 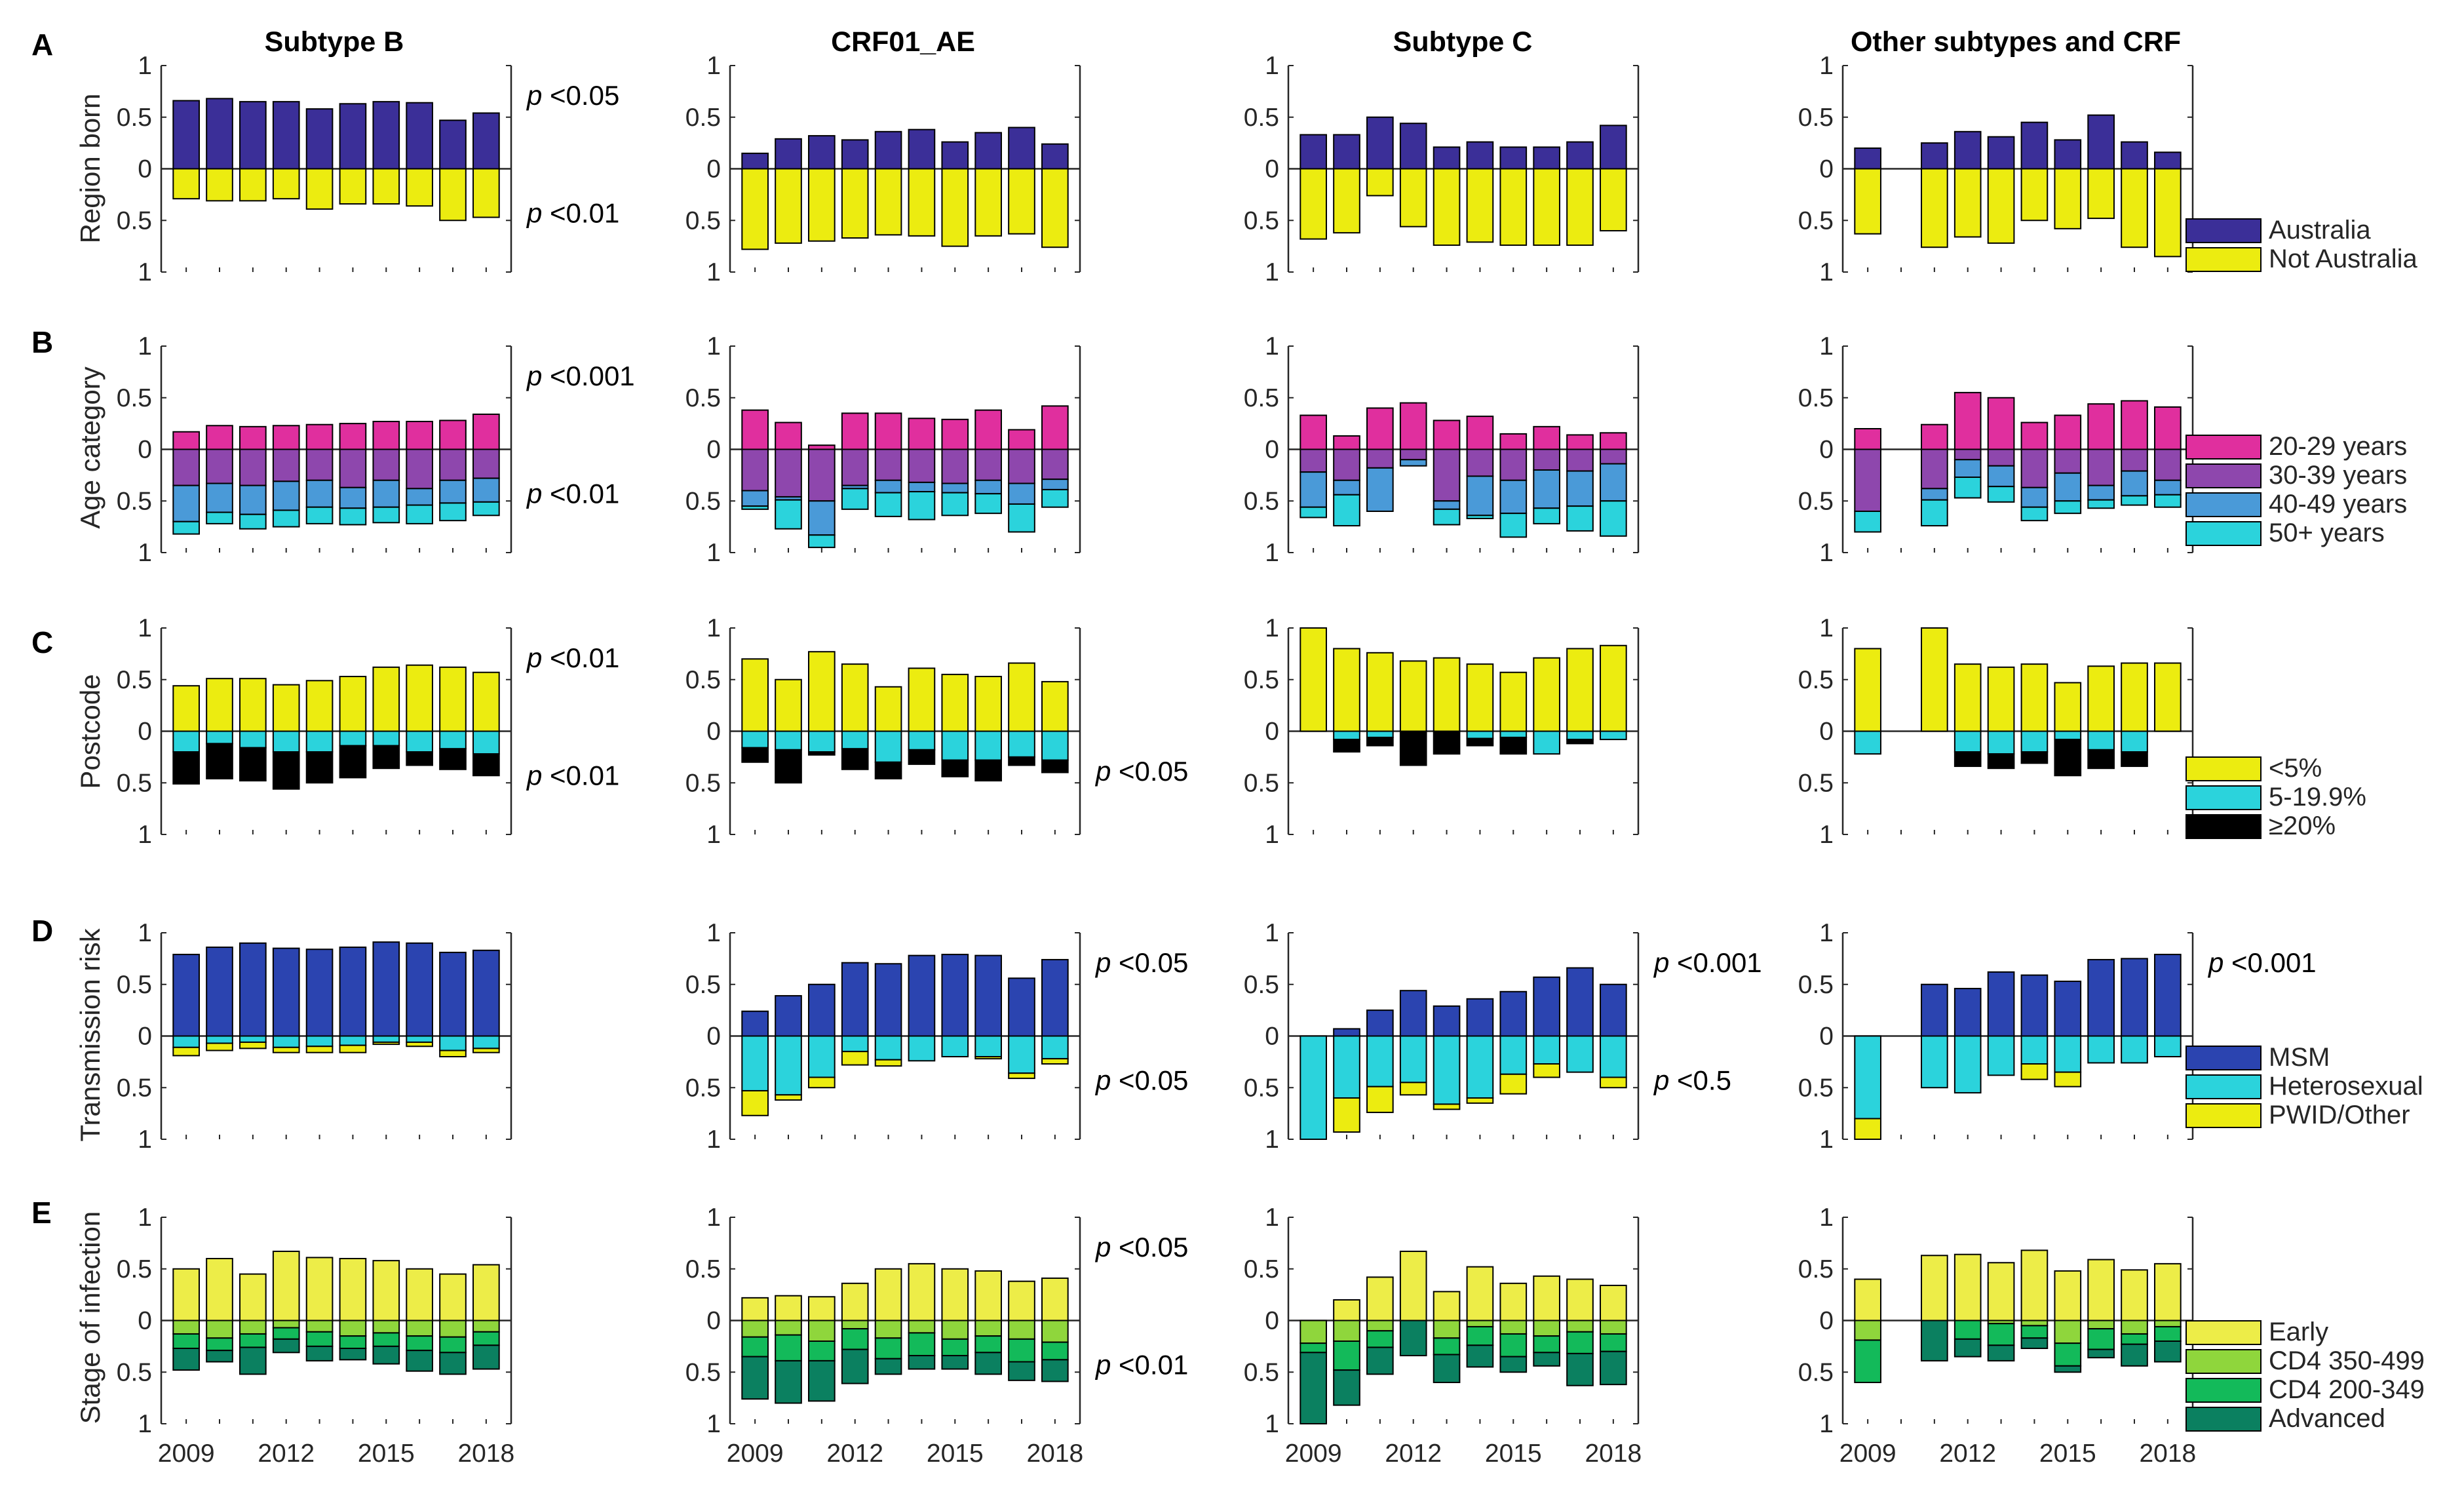 I want to click on legend-swatch, so click(x=2223, y=259).